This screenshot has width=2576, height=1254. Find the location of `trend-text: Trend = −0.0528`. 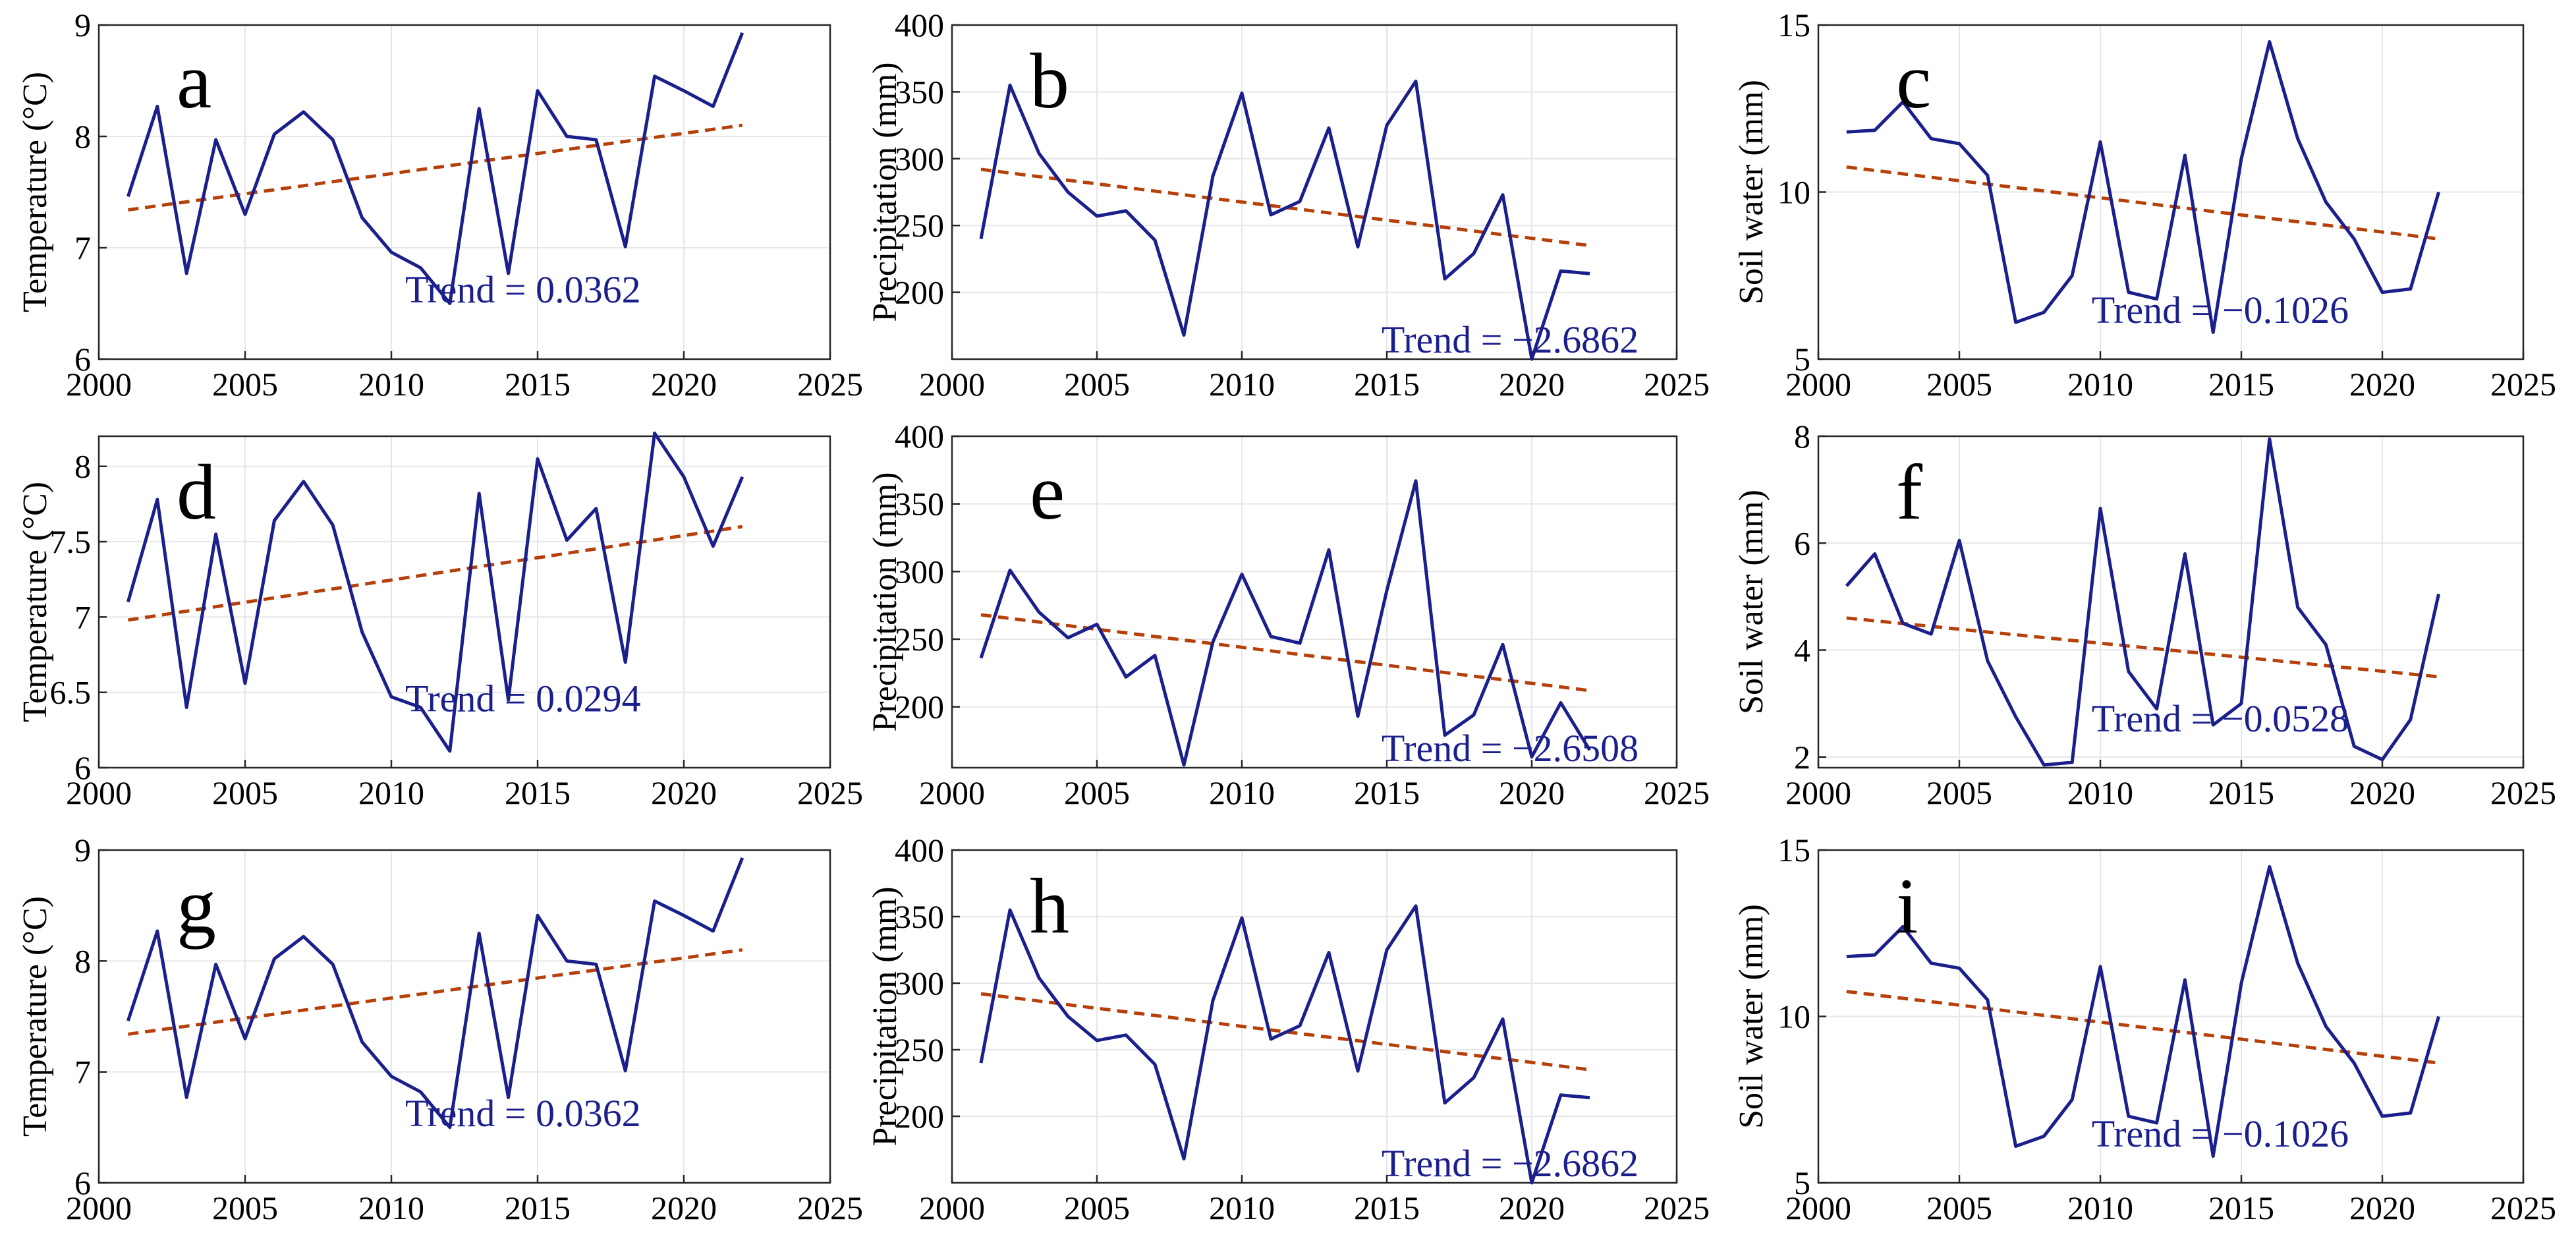

trend-text: Trend = −0.0528 is located at coordinates (2220, 718).